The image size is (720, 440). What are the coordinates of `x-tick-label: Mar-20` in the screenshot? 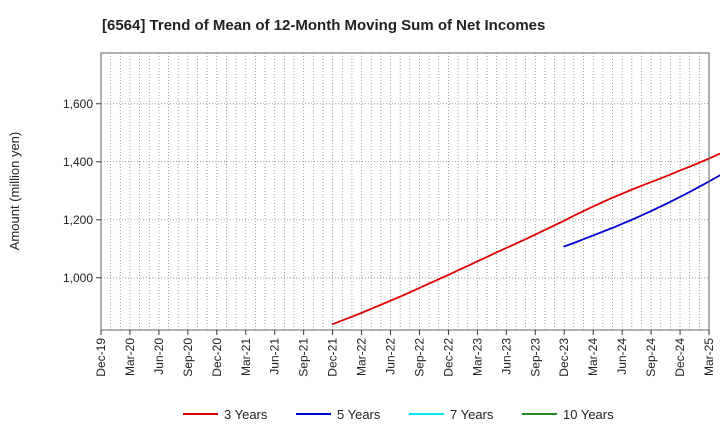 It's located at (130, 357).